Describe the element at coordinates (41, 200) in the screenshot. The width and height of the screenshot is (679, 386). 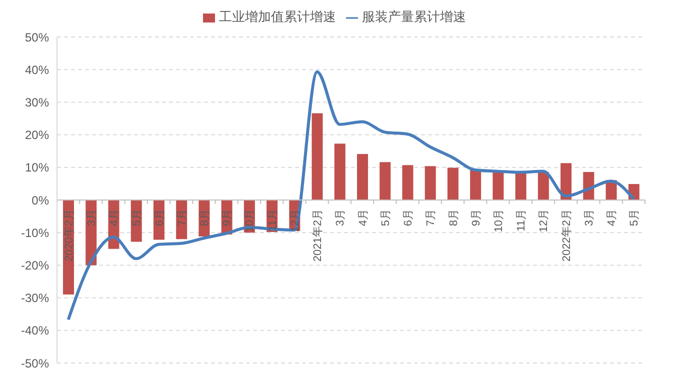
I see `y-tick-label: 0%` at that location.